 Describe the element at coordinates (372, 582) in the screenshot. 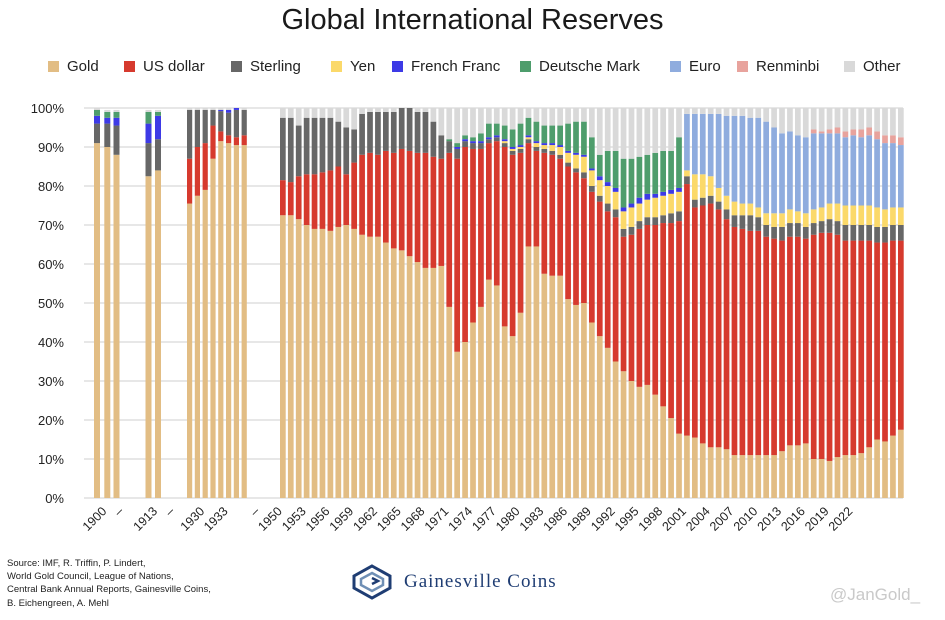

I see `gainesville-logo-icon` at that location.